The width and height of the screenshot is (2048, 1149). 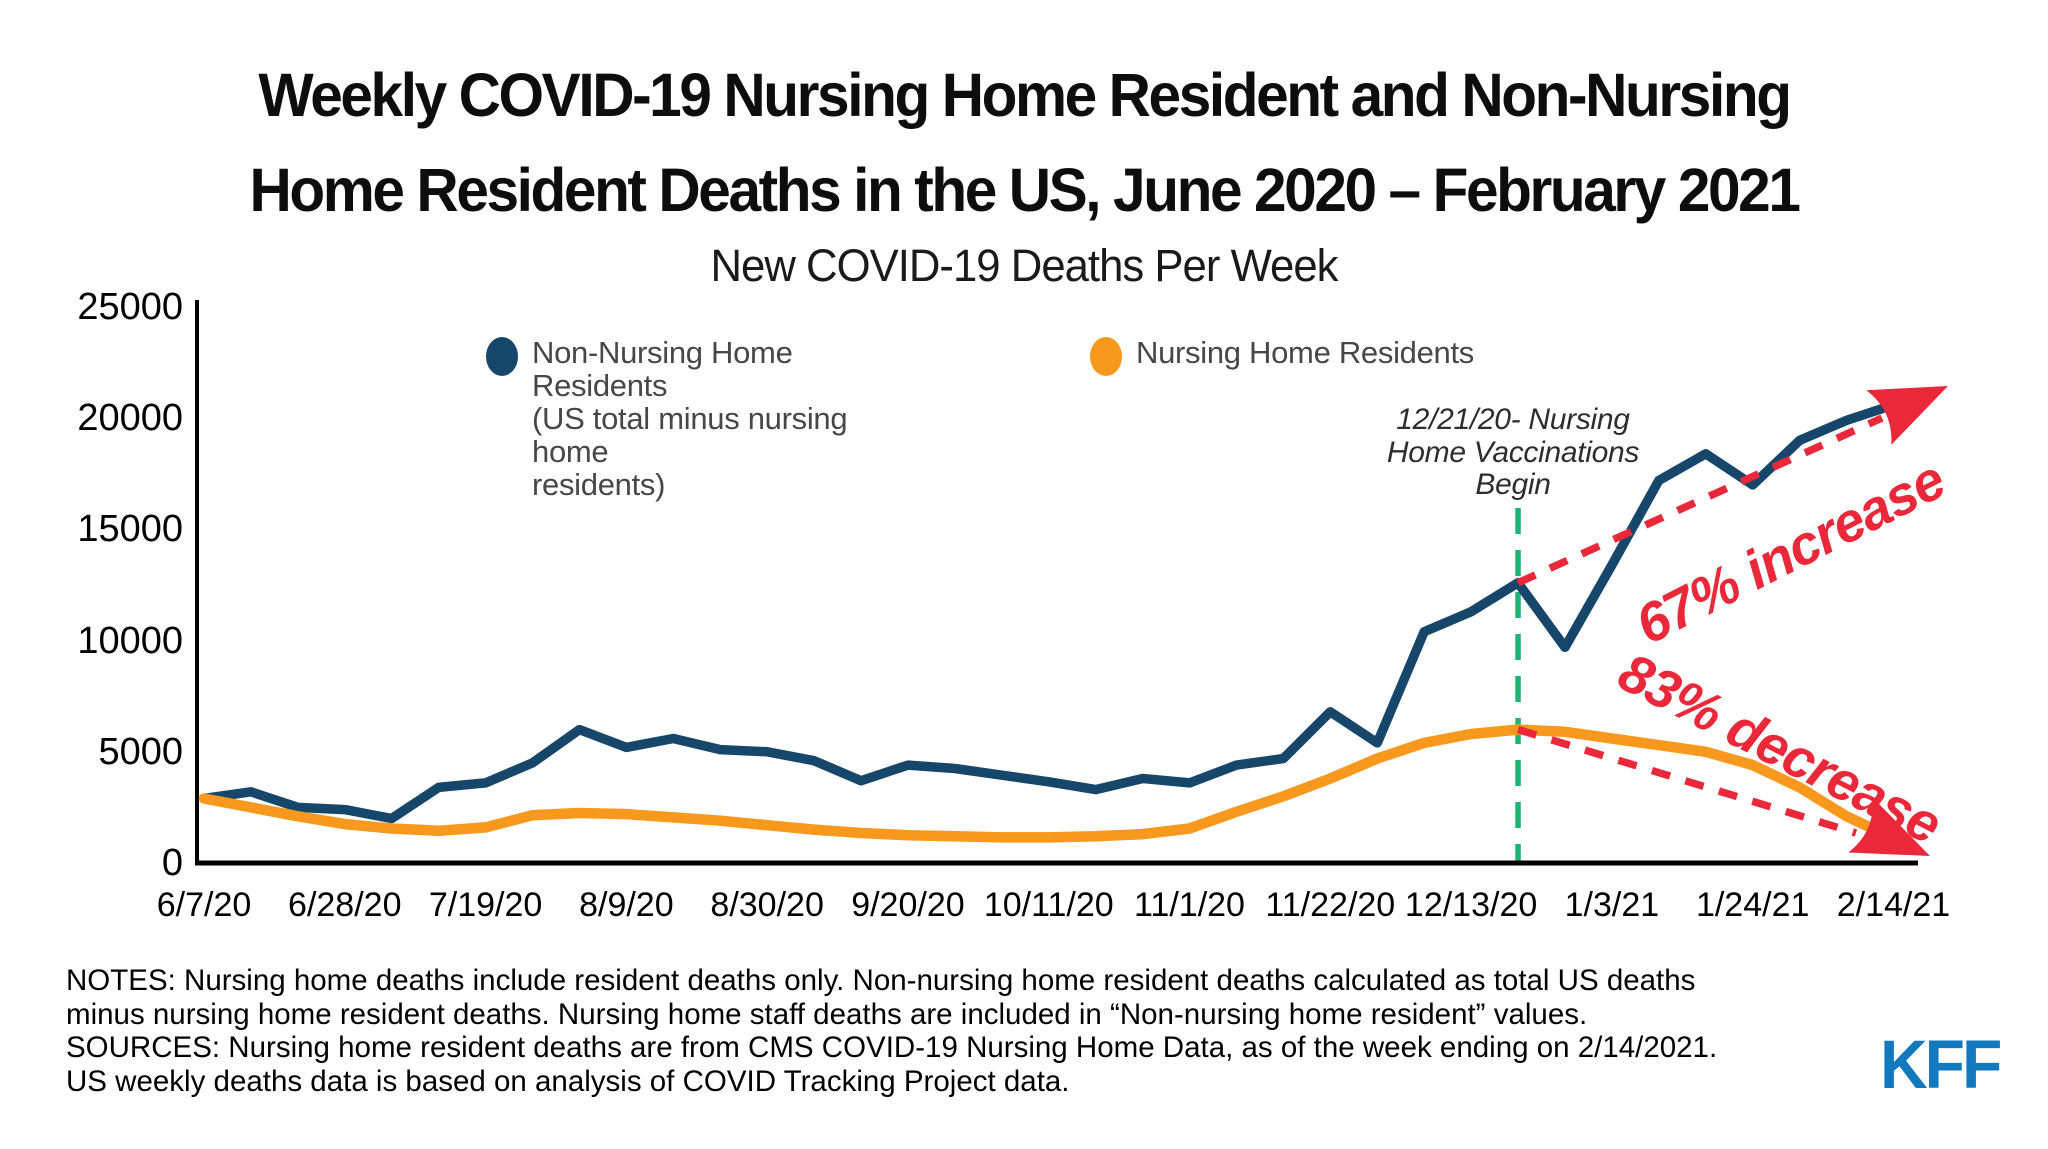 What do you see at coordinates (626, 905) in the screenshot?
I see `x-tick-label: 8/9/20` at bounding box center [626, 905].